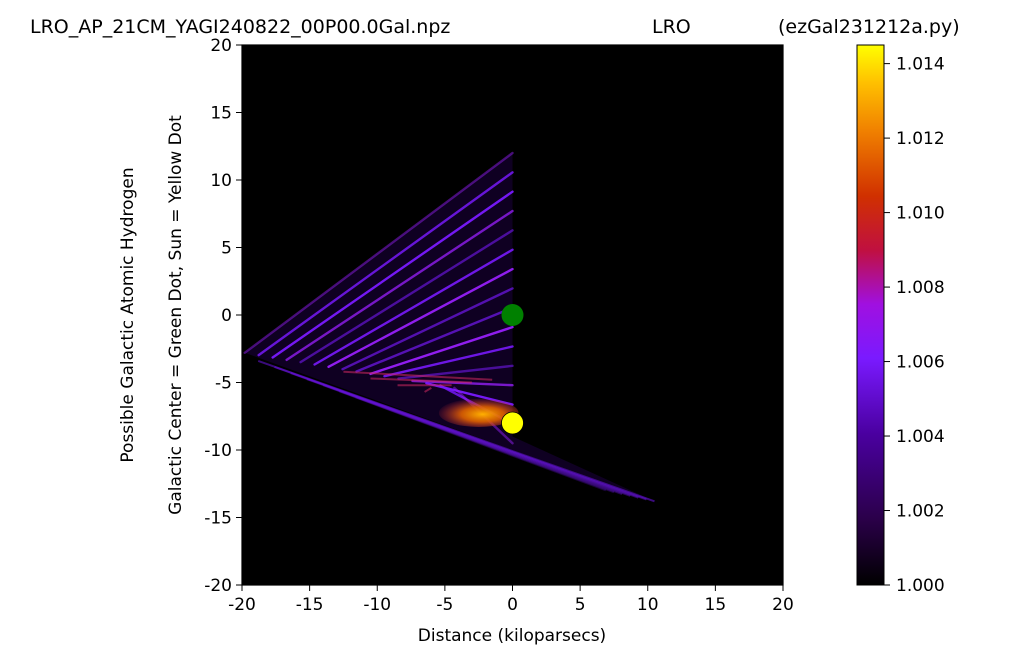  I want to click on colorbar-tick-label: 1.004, so click(920, 437).